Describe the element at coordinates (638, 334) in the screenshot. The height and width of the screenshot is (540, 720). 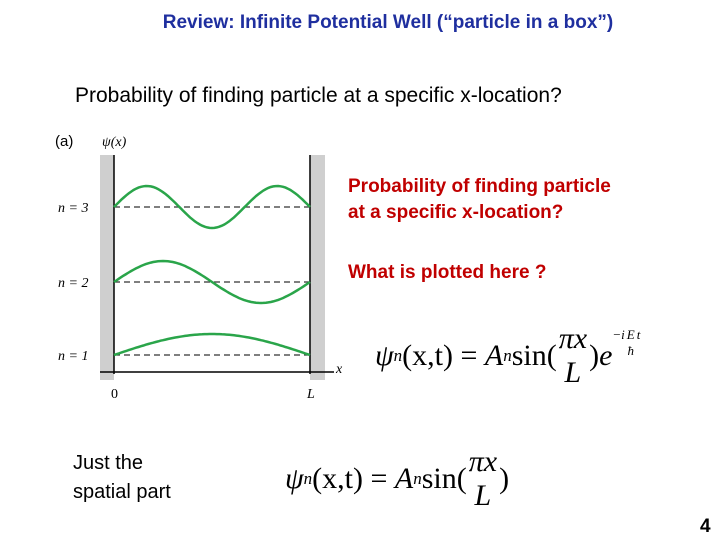
I see `eq-exp-t: t` at that location.